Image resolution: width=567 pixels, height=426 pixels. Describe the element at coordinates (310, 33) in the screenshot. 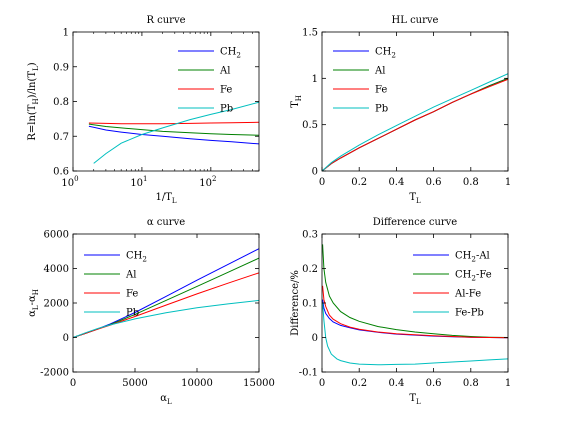

I see `y-tick-label: 1.5` at that location.